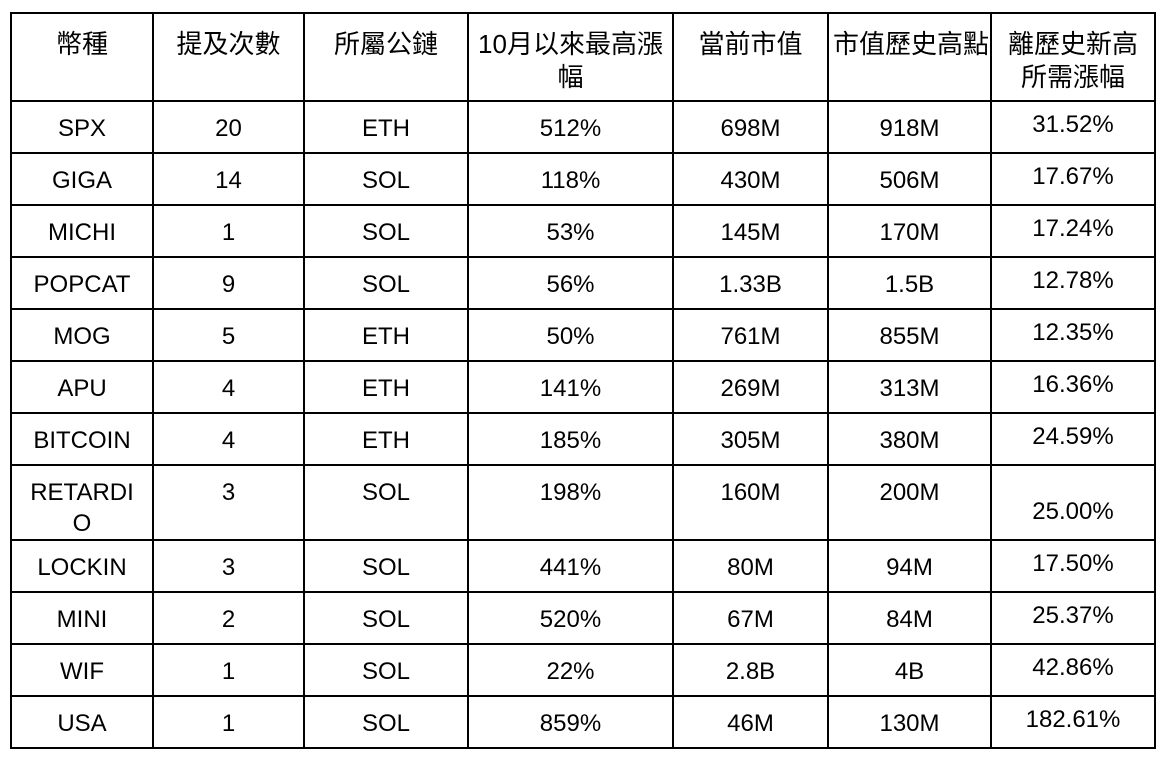 The image size is (1165, 760). Describe the element at coordinates (82, 722) in the screenshot. I see `cell-coin: USA` at that location.